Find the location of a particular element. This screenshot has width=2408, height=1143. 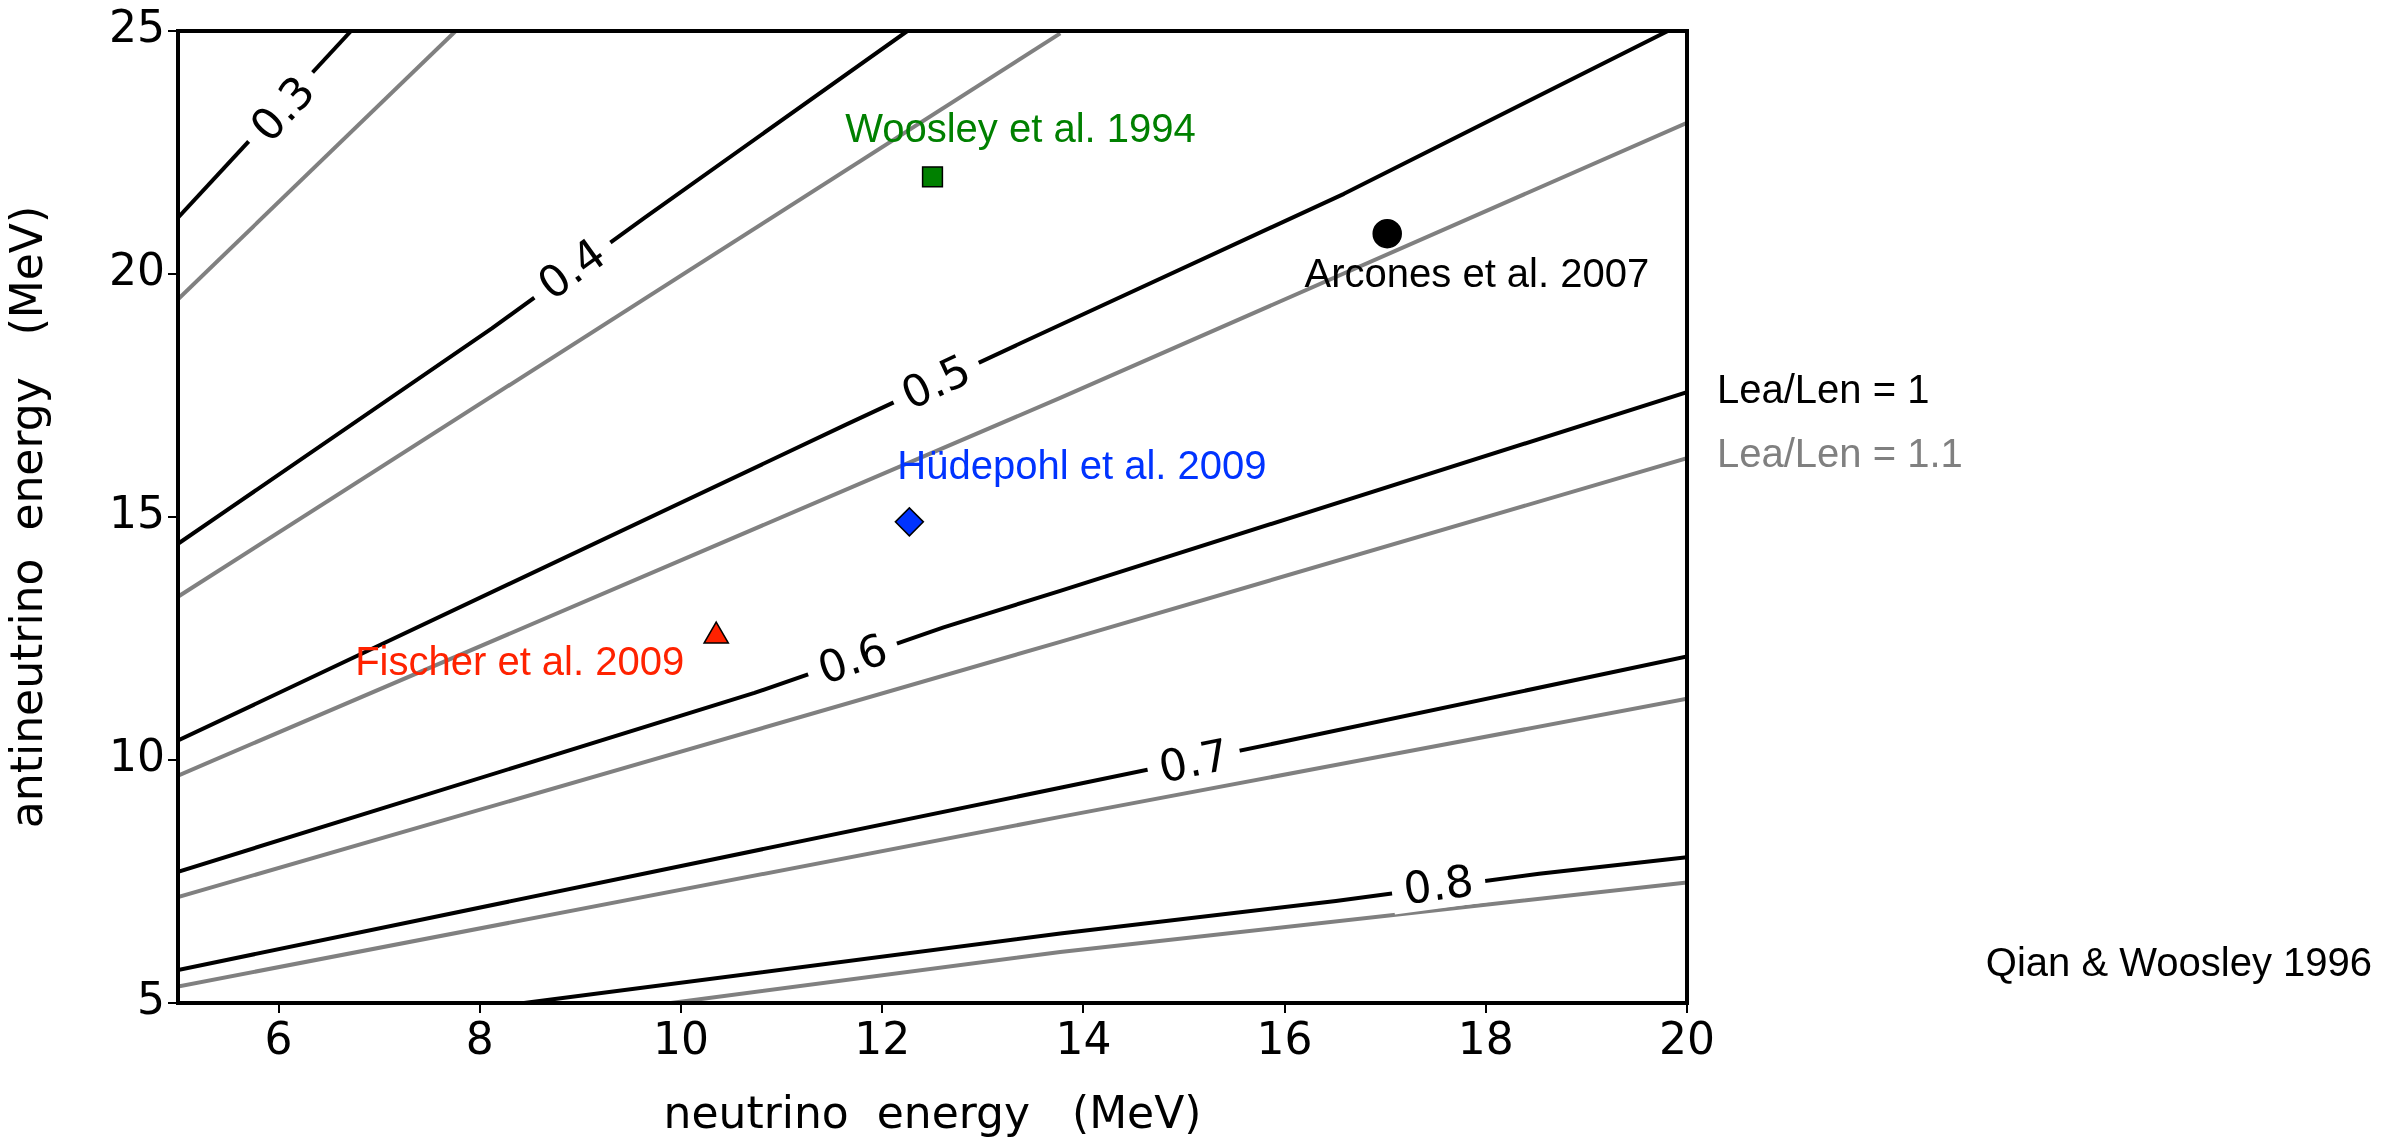

series-label: Fischer et al. 2009 is located at coordinates (520, 661).